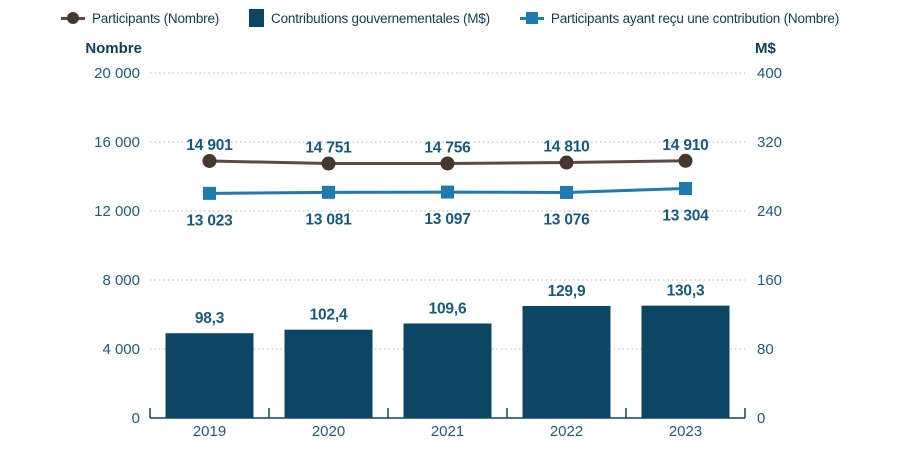 This screenshot has height=450, width=900. What do you see at coordinates (685, 431) in the screenshot?
I see `svg-text: 2023` at bounding box center [685, 431].